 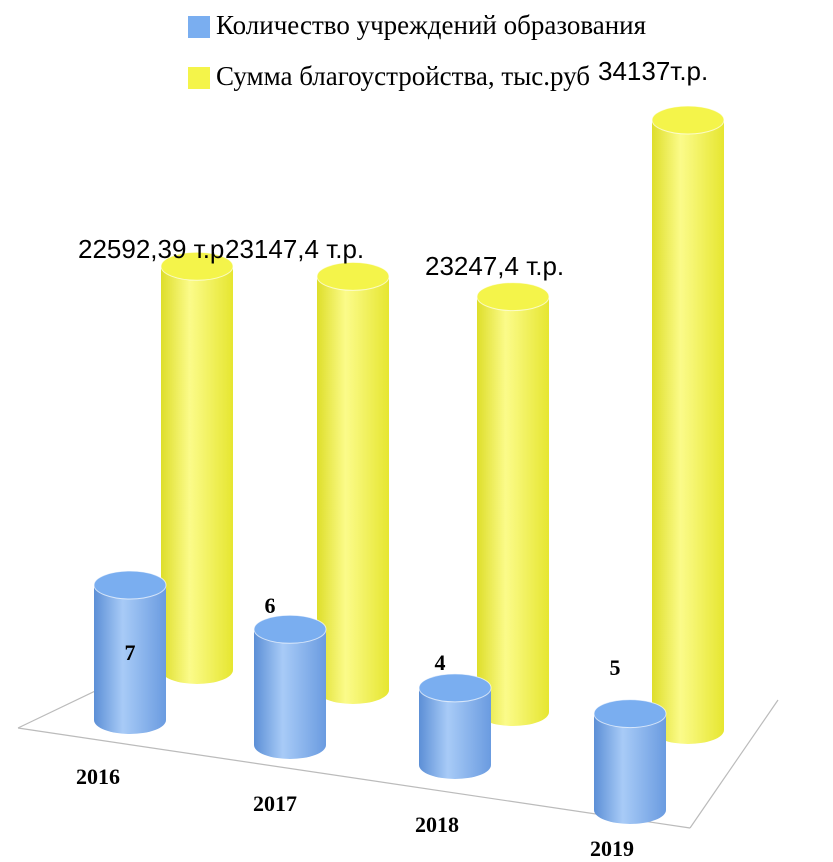 What do you see at coordinates (155, 249) in the screenshot?
I see `data-label: 22592,39 т.р.` at bounding box center [155, 249].